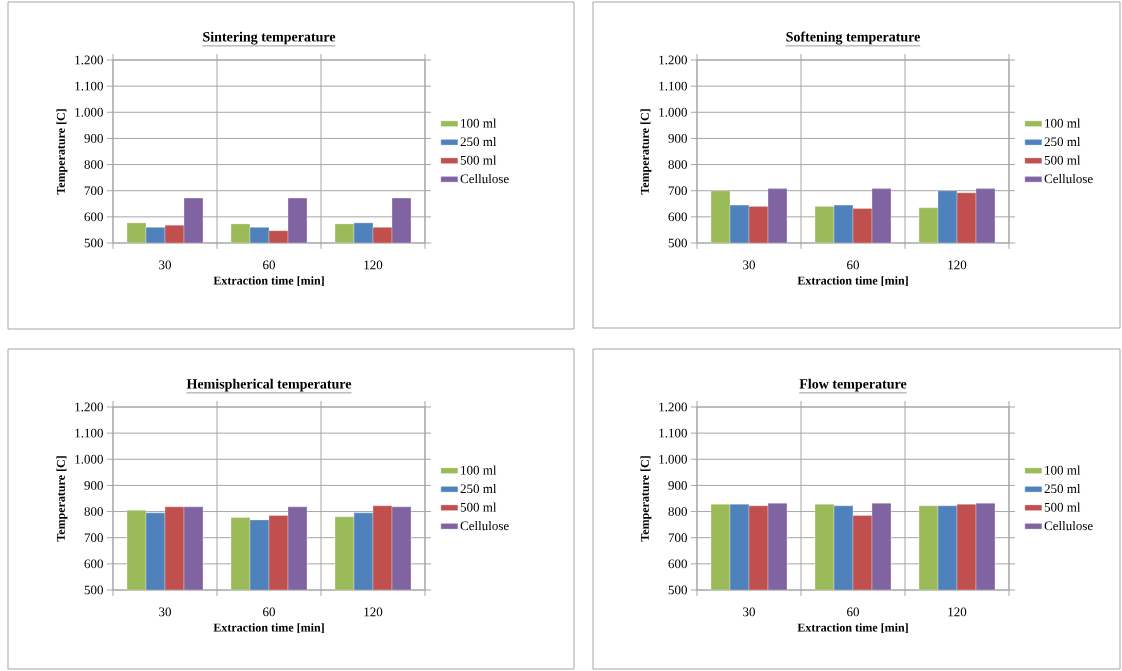 This screenshot has height=671, width=1122. What do you see at coordinates (853, 385) in the screenshot?
I see `chart-title: Flow temperature` at bounding box center [853, 385].